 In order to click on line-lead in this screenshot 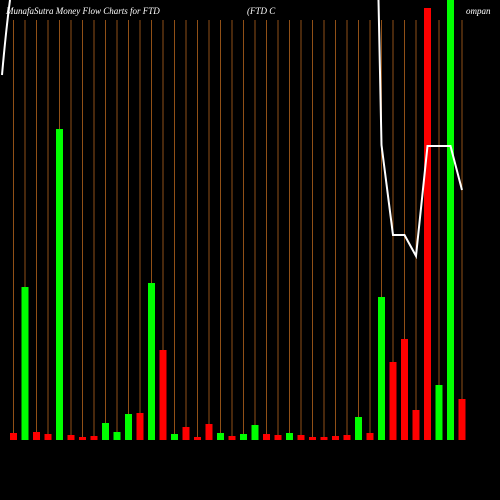, I will do `click(6, 38)`.